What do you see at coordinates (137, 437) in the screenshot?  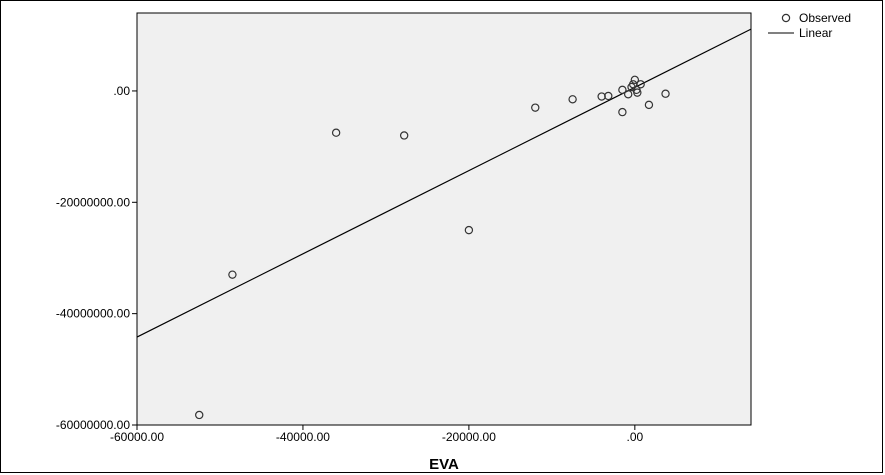 I see `x-tick-label-0: -60000.00` at bounding box center [137, 437].